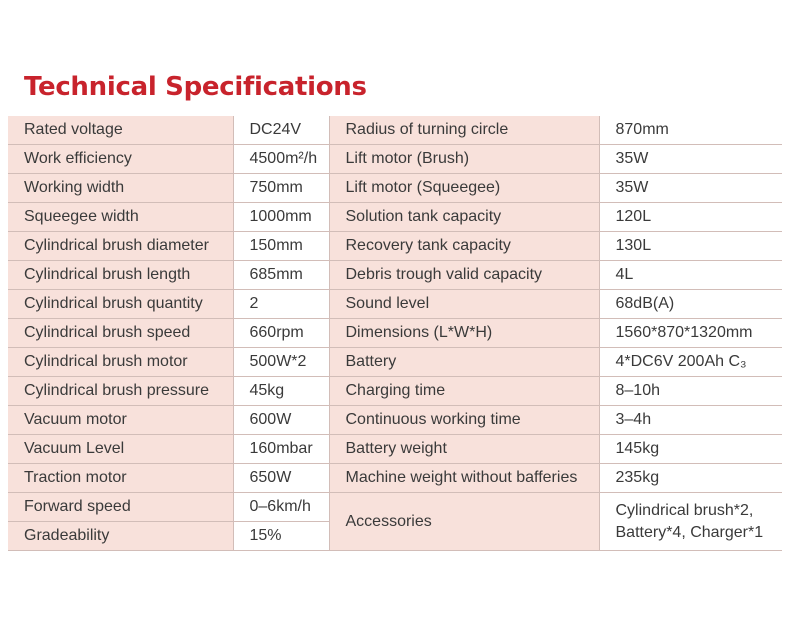 The image size is (789, 633). Describe the element at coordinates (464, 246) in the screenshot. I see `spec-label-right: Recovery tank capacity` at that location.